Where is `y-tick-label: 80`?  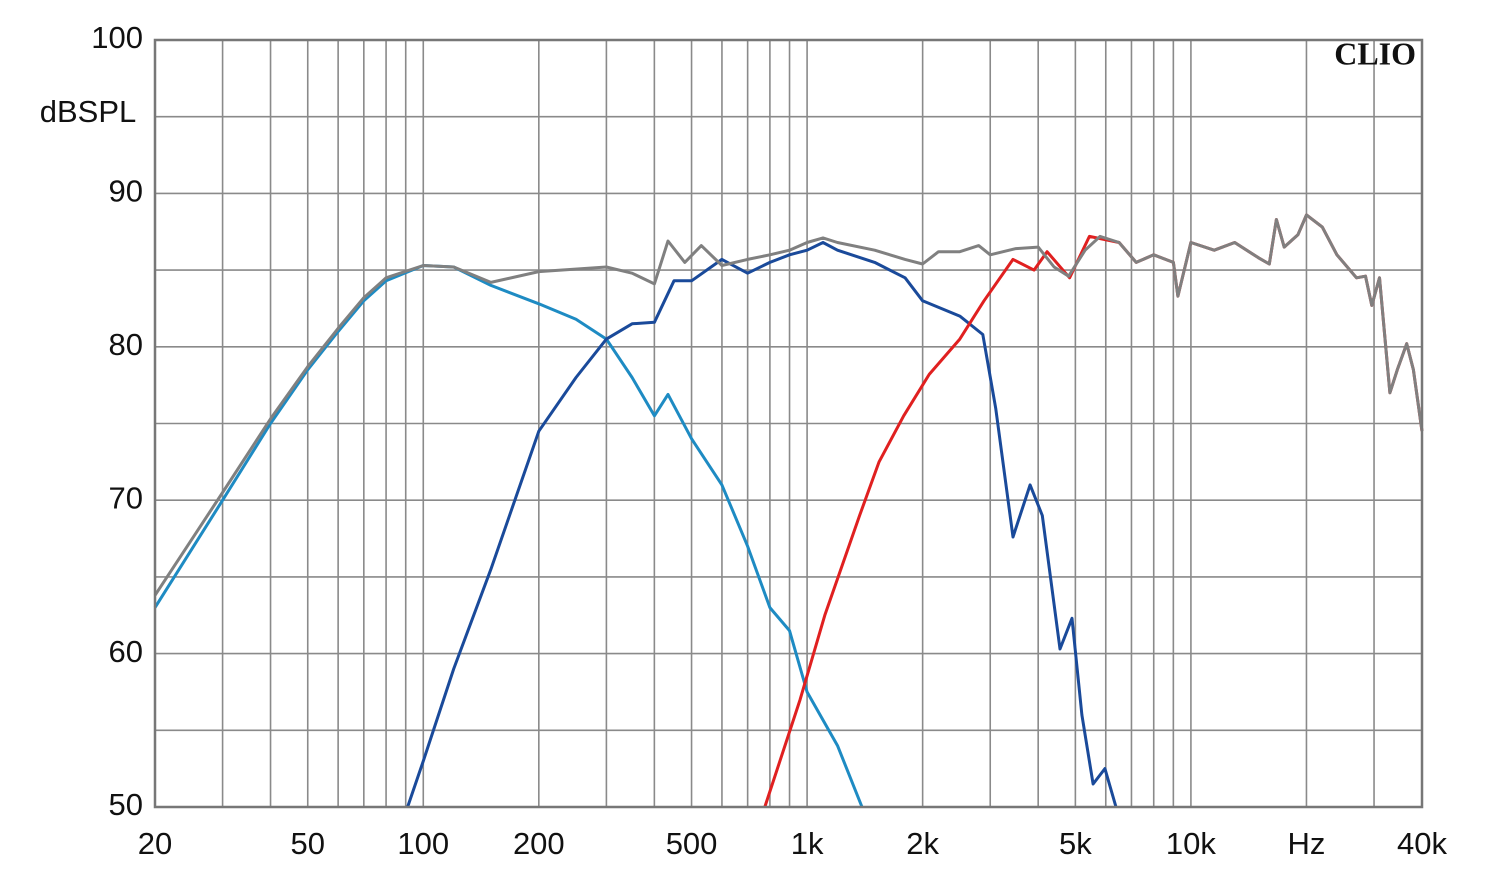 y-tick-label: 80 is located at coordinates (126, 344).